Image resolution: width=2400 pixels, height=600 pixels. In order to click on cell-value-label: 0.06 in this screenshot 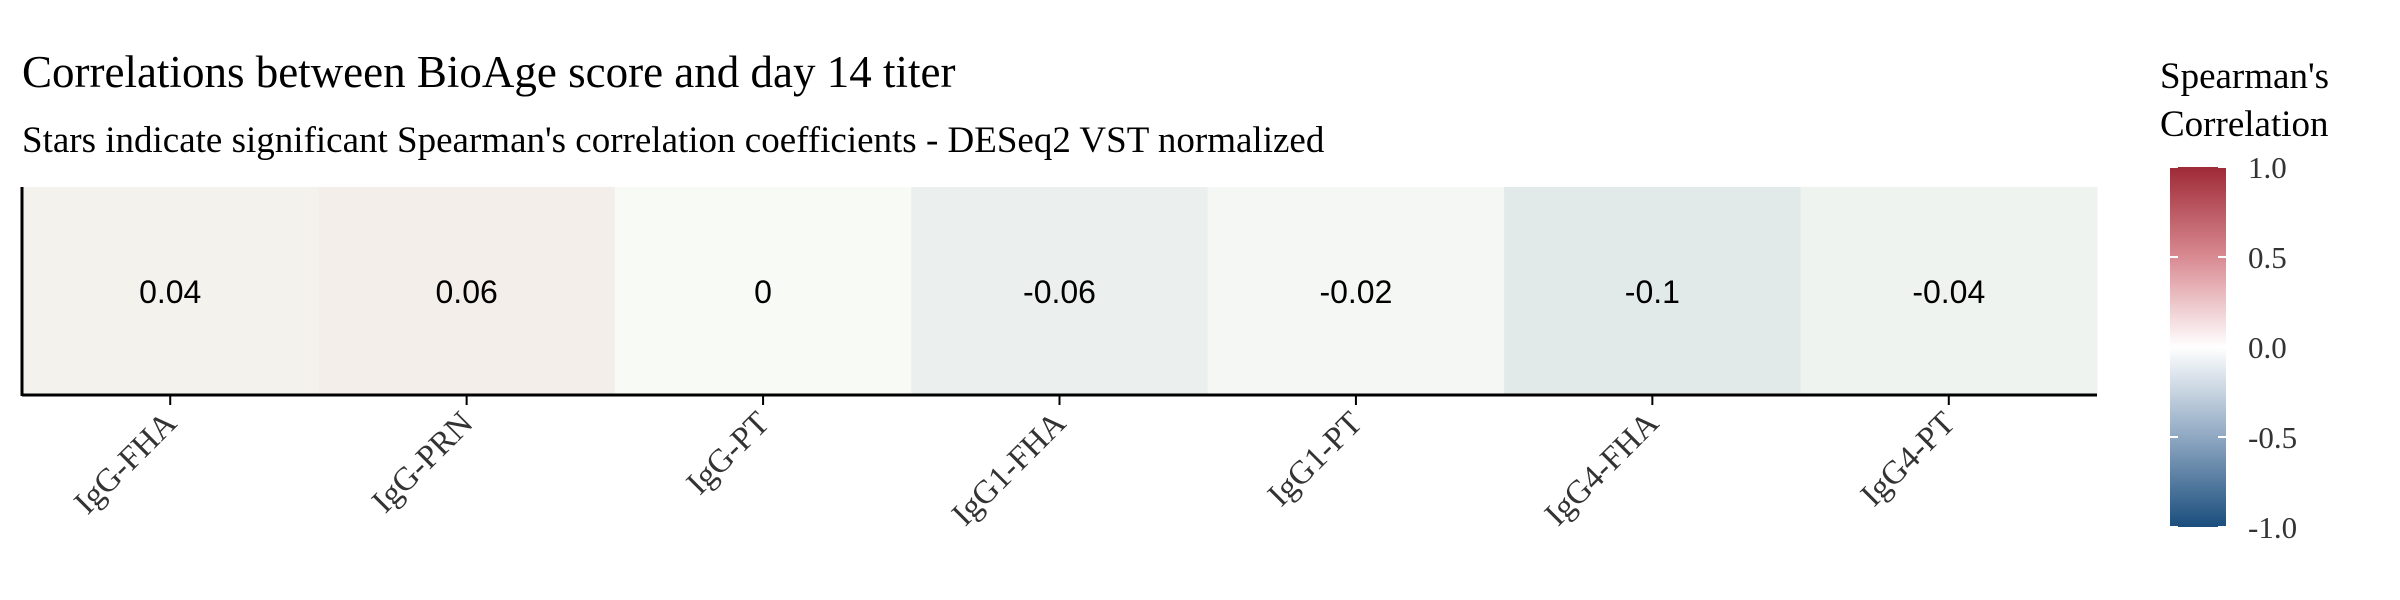, I will do `click(467, 292)`.